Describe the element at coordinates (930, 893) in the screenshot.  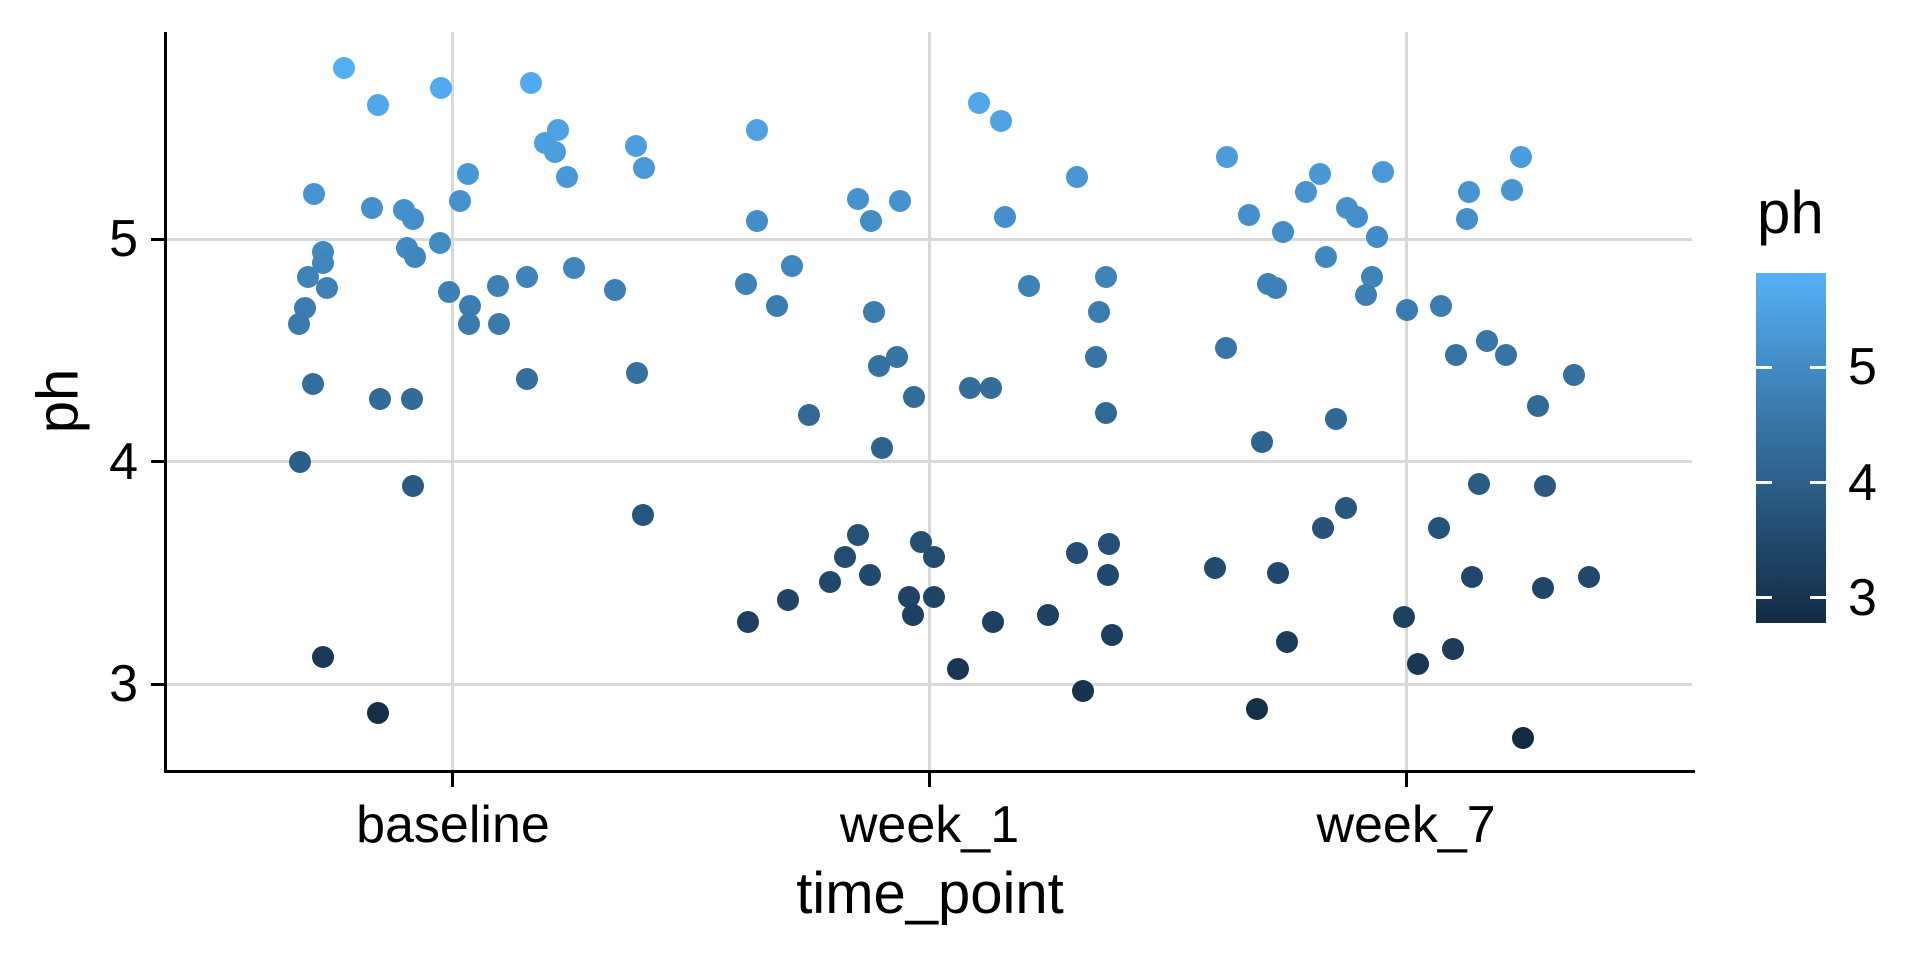
I see `x-axis-title: time_point` at that location.